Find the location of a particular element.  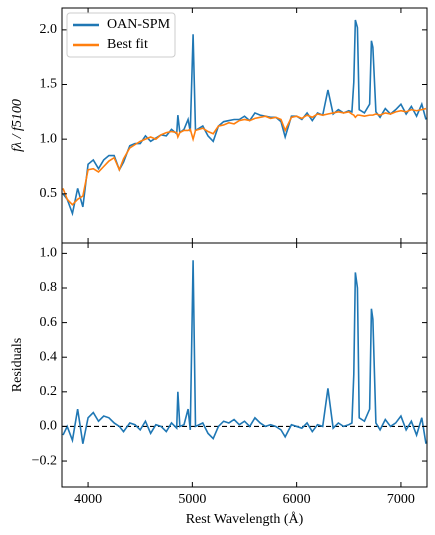

y-tick-label: −0.2 is located at coordinates (44, 460).